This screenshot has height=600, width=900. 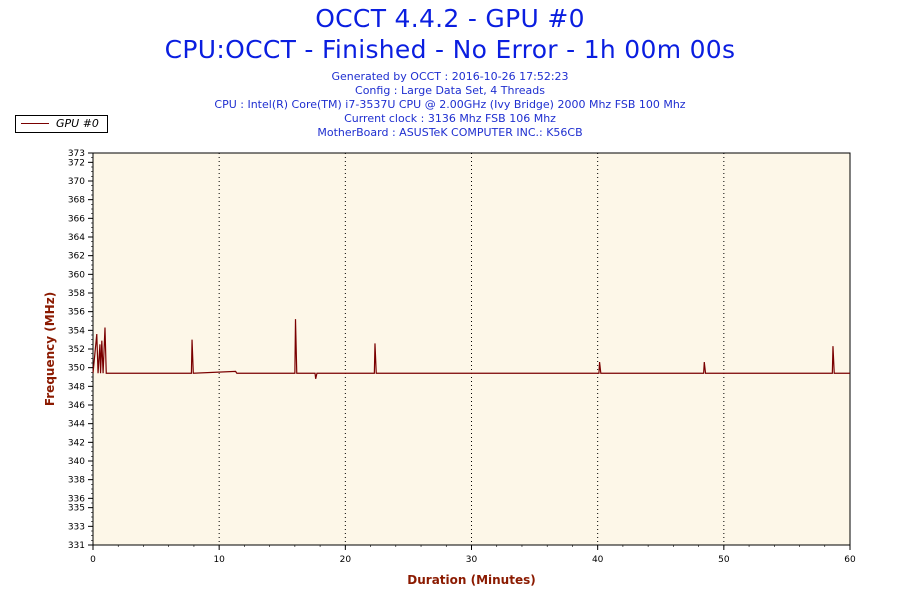 I want to click on y-tick-label: 368, so click(x=76, y=201).